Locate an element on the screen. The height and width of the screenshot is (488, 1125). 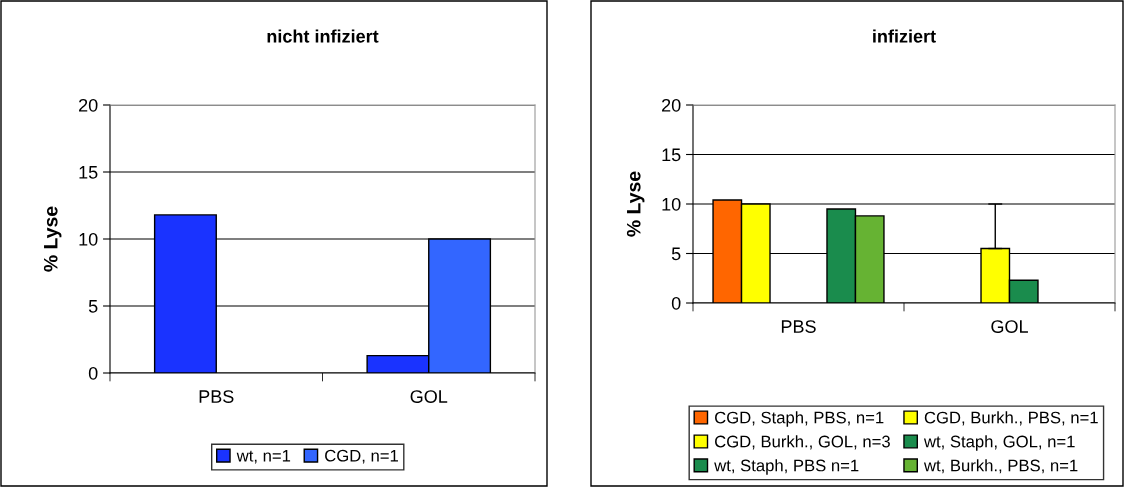
legend-label: wt, Staph, GOL, n=1 is located at coordinates (999, 443).